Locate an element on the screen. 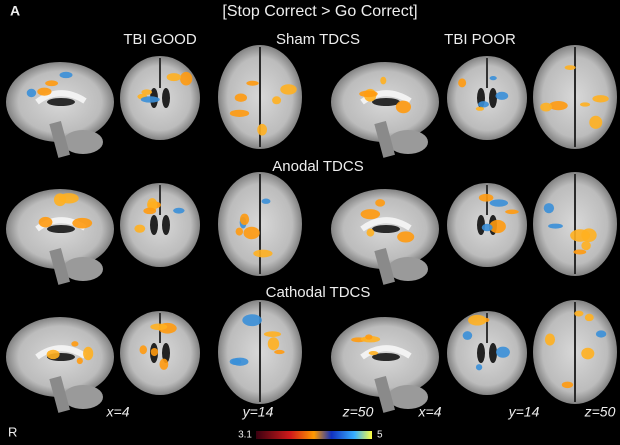  row-label: Anodal TDCS is located at coordinates (317, 166).